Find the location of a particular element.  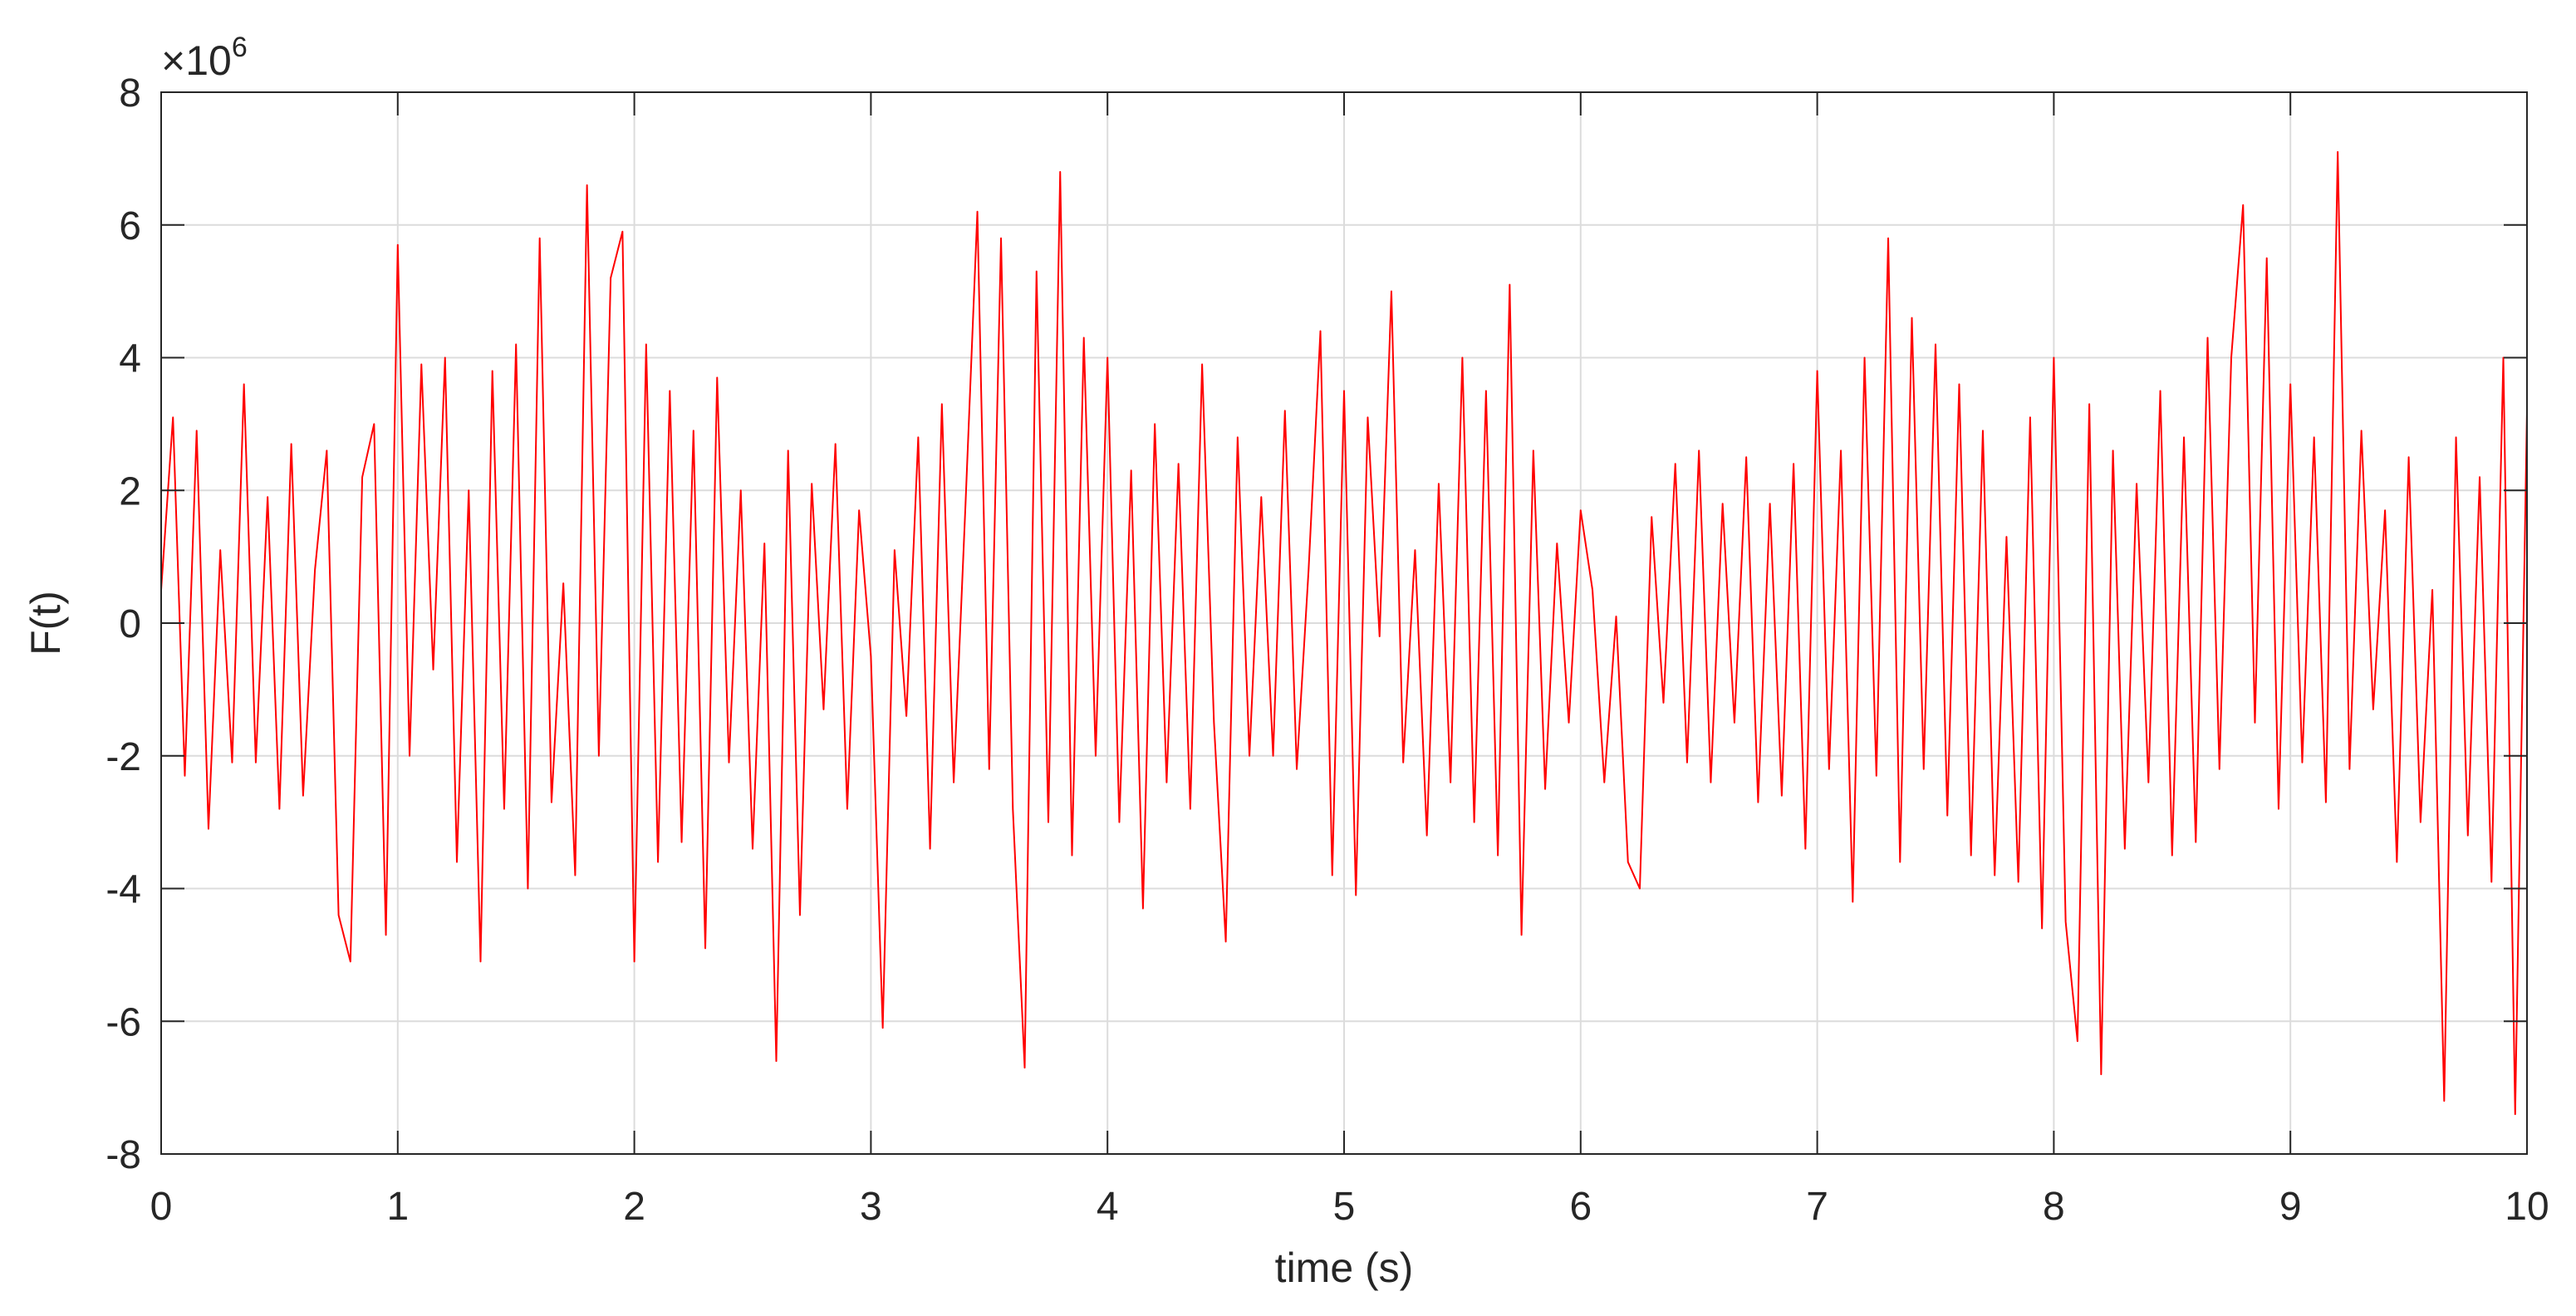

y-multiplier: ×10⁶ is located at coordinates (204, 58).